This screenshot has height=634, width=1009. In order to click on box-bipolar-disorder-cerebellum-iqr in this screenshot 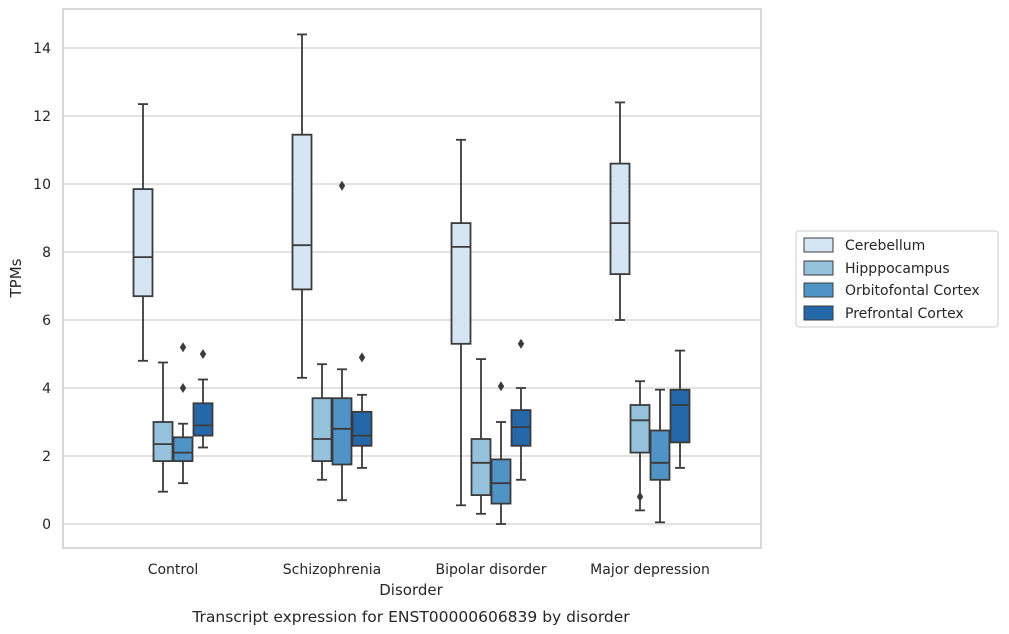, I will do `click(461, 283)`.